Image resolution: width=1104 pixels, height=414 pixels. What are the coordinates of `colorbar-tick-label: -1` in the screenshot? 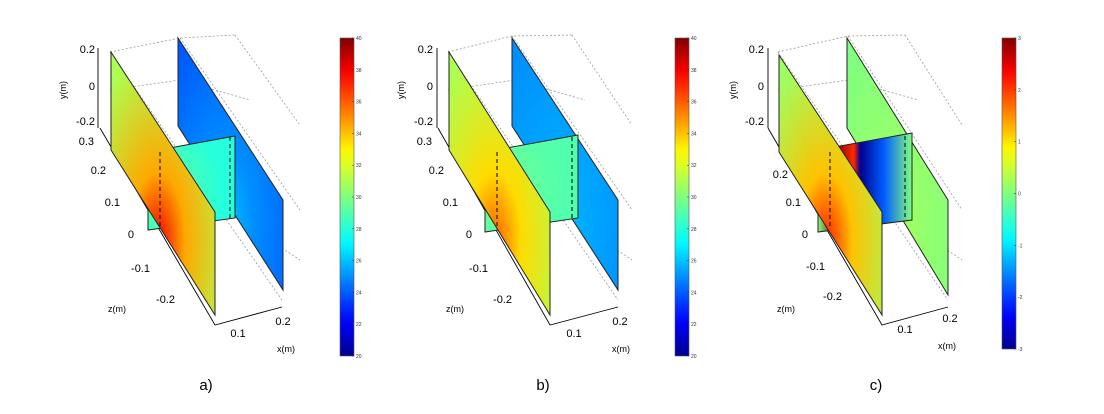 It's located at (1020, 246).